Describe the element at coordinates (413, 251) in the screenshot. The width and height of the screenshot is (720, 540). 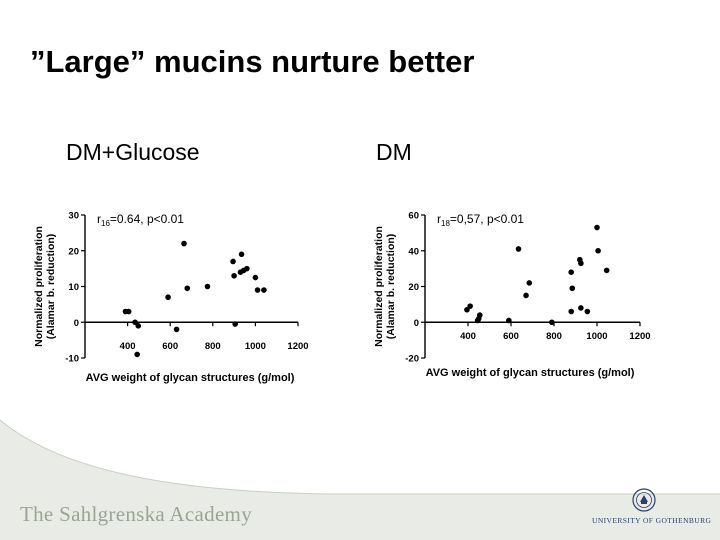
I see `y-tick-label: 40` at that location.